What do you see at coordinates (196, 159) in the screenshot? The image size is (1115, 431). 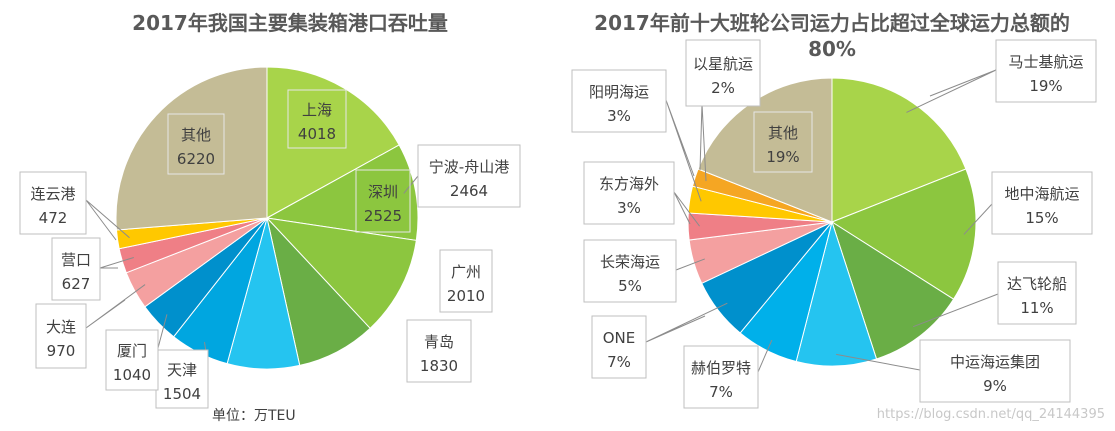 I see `left-label-value-10: 6220` at bounding box center [196, 159].